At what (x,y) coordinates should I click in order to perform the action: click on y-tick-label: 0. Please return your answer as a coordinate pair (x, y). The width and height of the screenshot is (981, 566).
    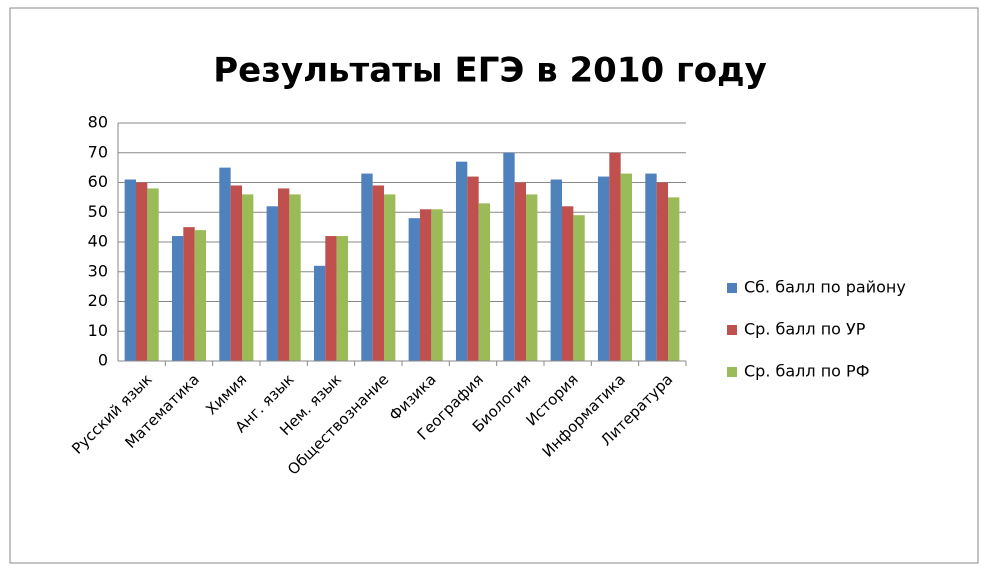
    Looking at the image, I should click on (103, 360).